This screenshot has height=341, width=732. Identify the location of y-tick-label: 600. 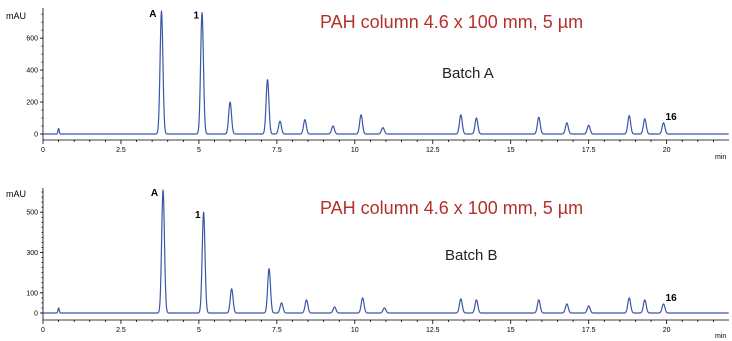
(32, 39).